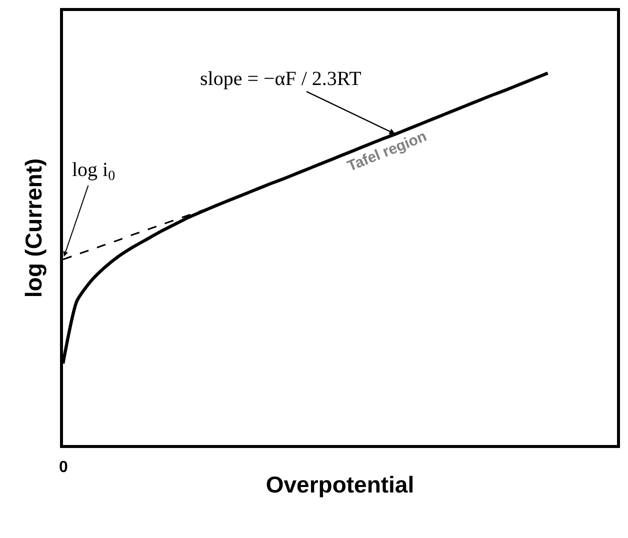  What do you see at coordinates (112, 176) in the screenshot?
I see `annotation: 0` at bounding box center [112, 176].